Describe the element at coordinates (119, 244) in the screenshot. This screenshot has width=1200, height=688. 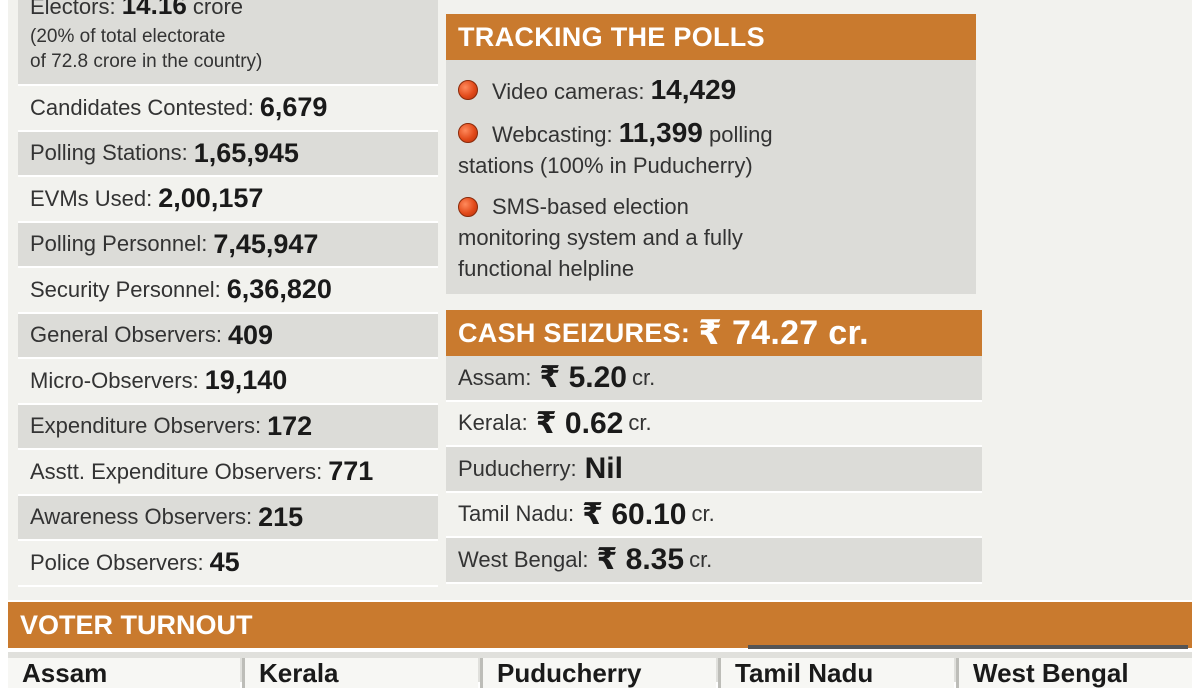
I see `stat-label: Polling Personnel:` at that location.